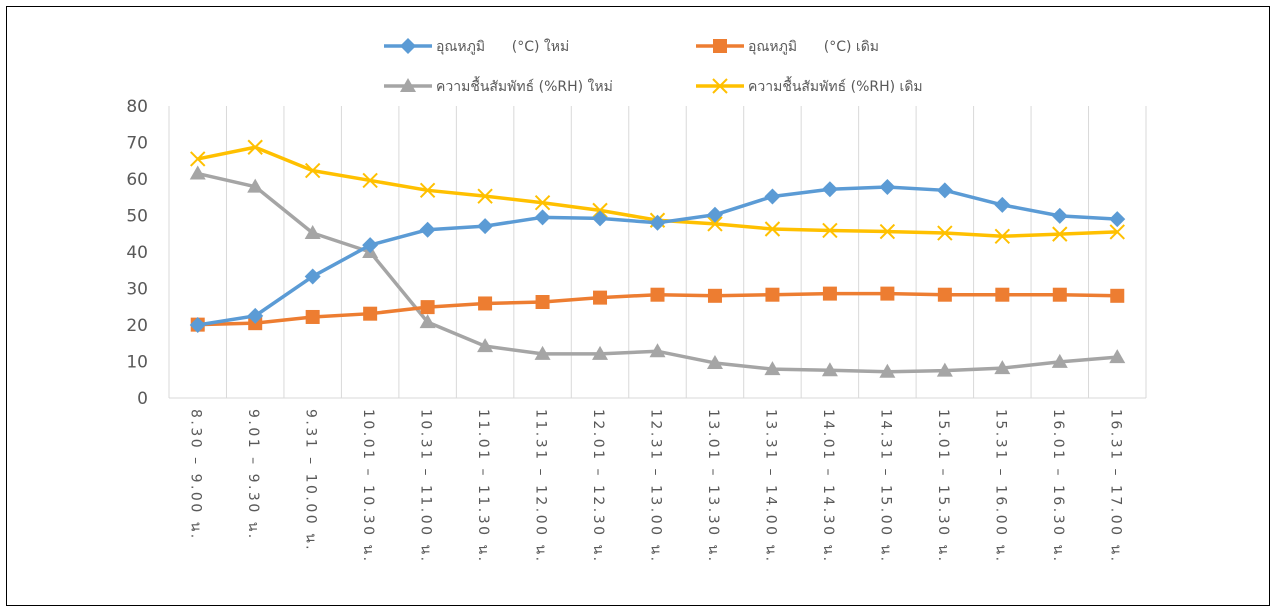  I want to click on x-tick-label: 13.01 – 13.30 น., so click(713, 486).